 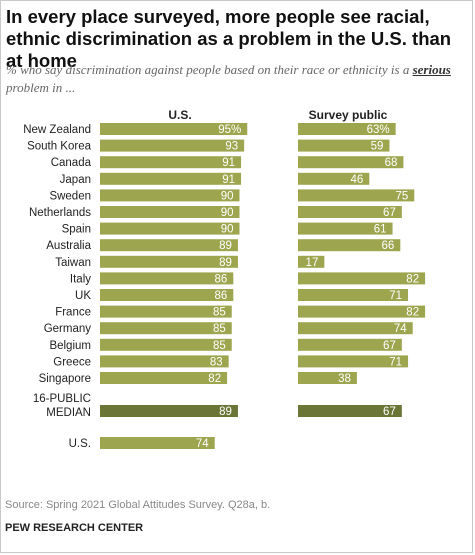 What do you see at coordinates (227, 196) in the screenshot?
I see `us-sweden-value-label: 90` at bounding box center [227, 196].